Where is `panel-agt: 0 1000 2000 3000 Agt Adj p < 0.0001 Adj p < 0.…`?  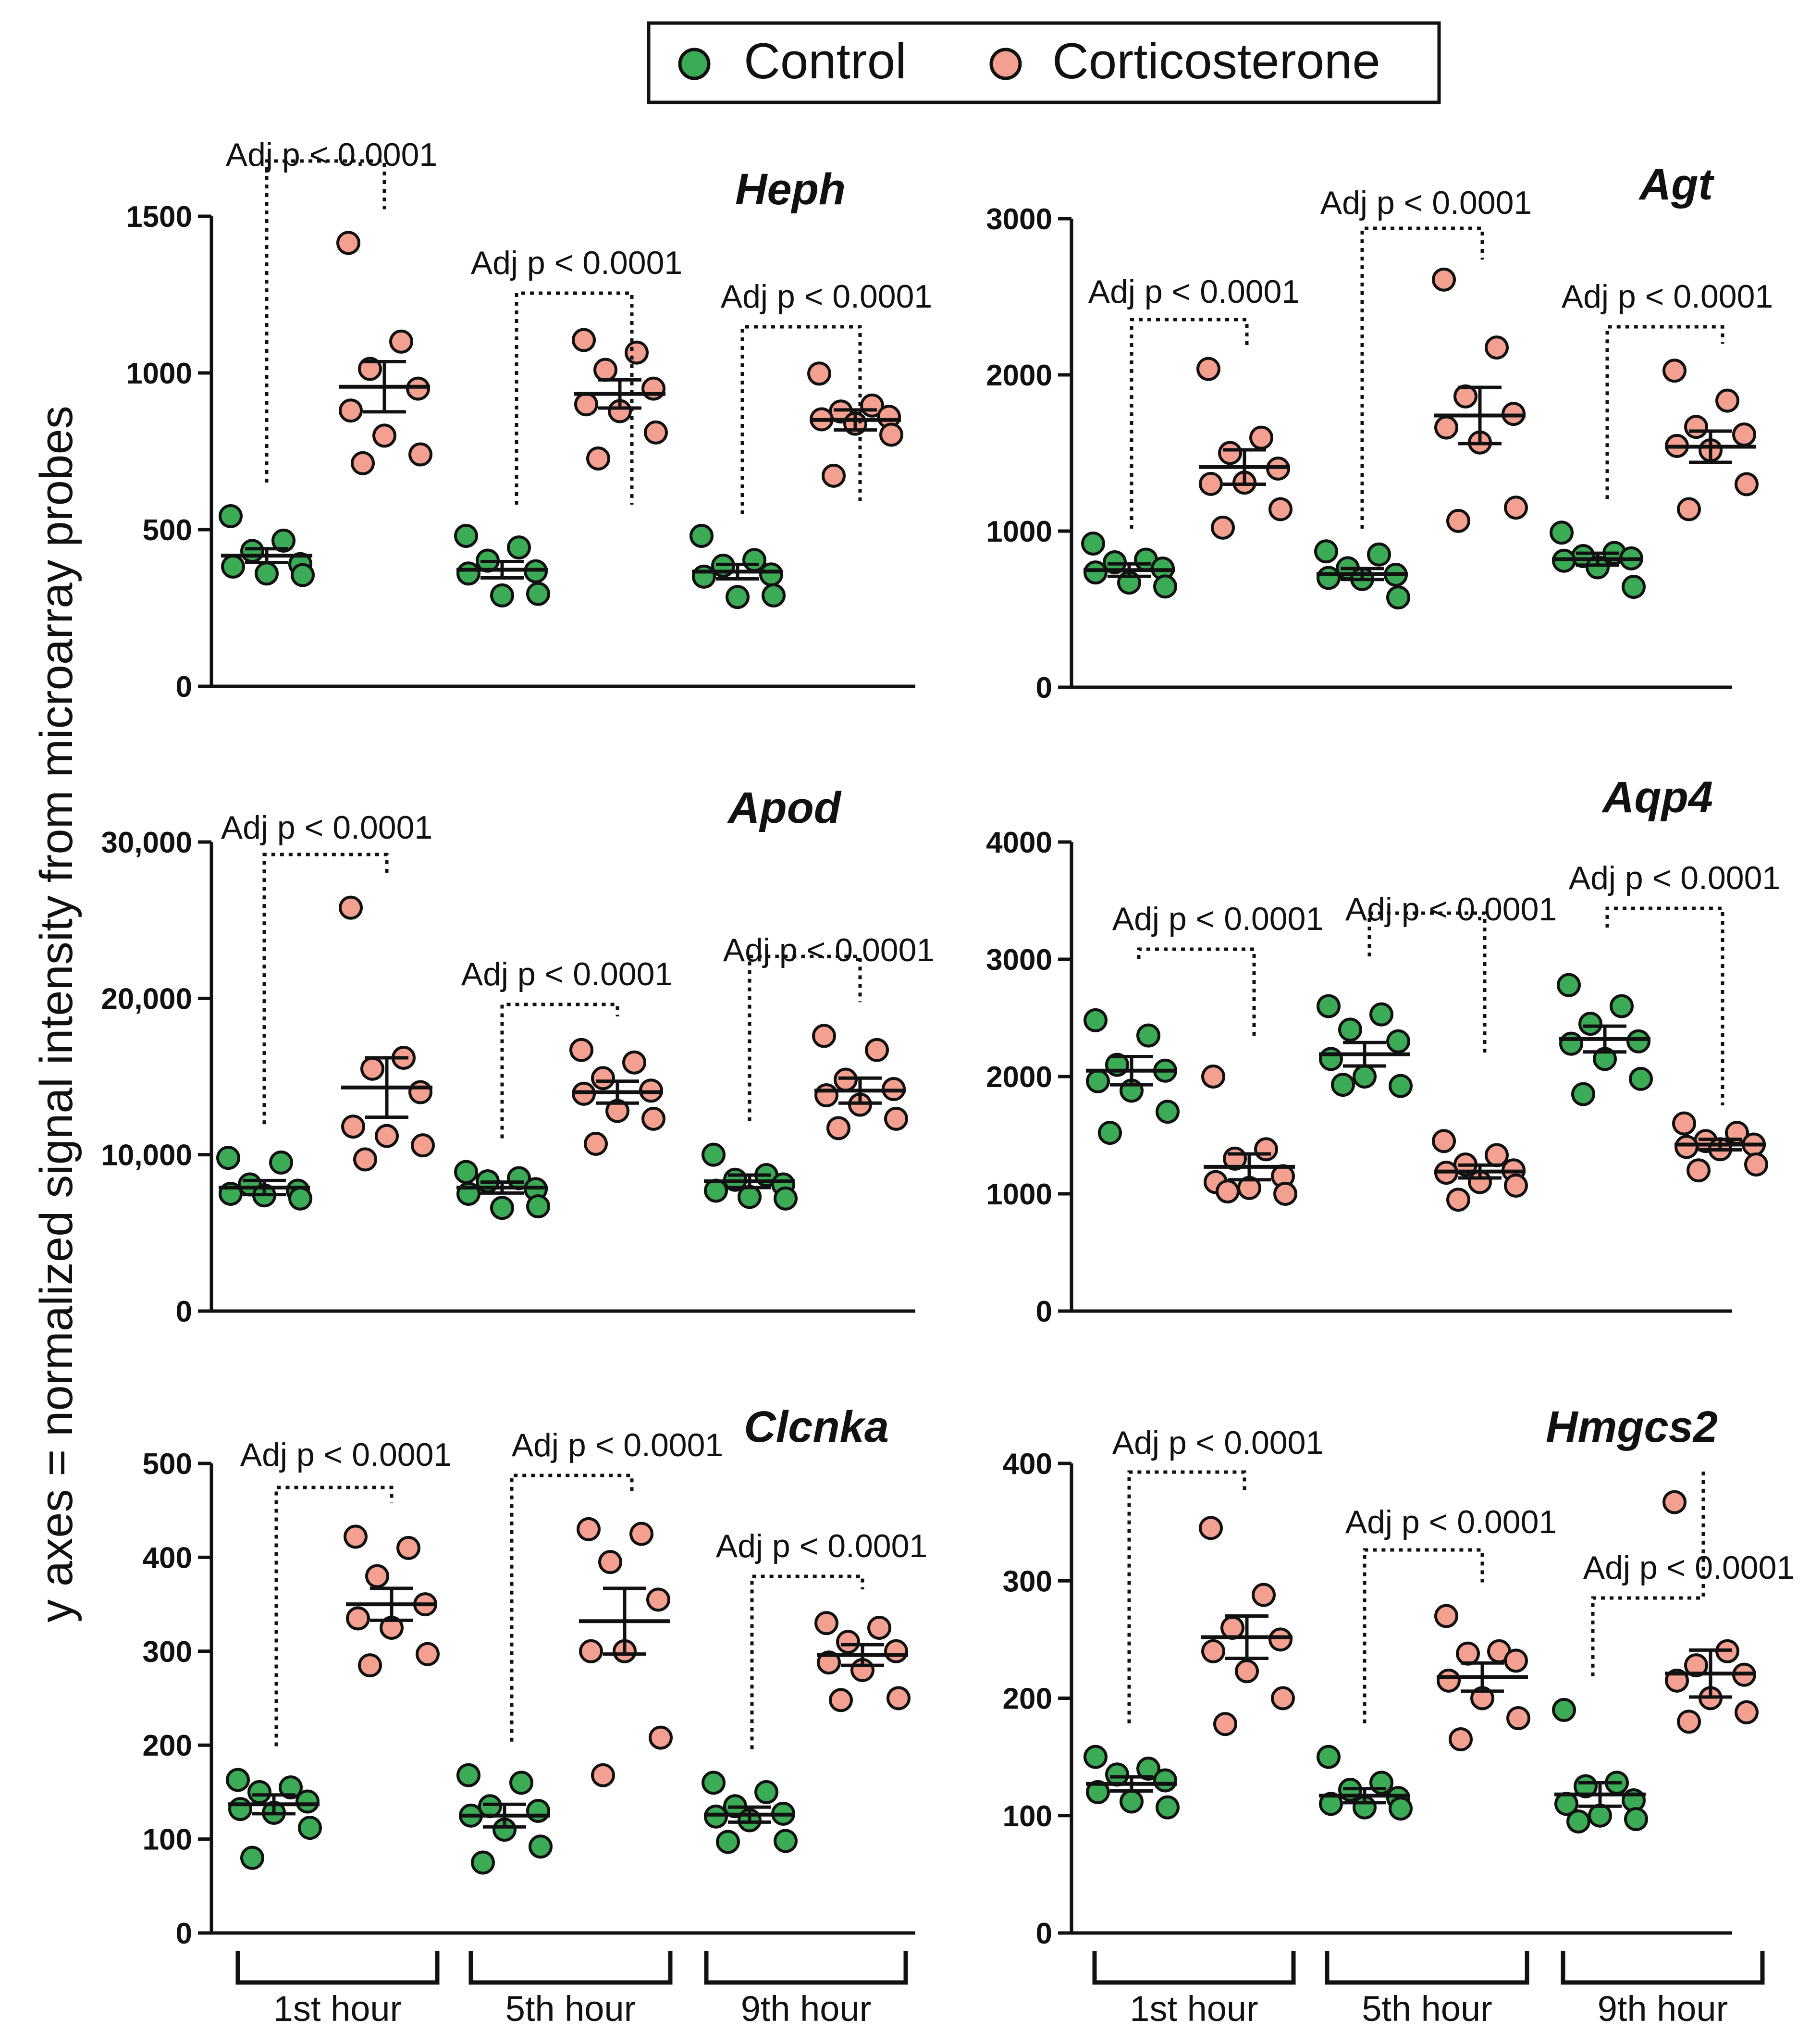
panel-agt: 0 1000 2000 3000 Agt Adj p < 0.0001 Adj p < 0.… is located at coordinates (1379, 432).